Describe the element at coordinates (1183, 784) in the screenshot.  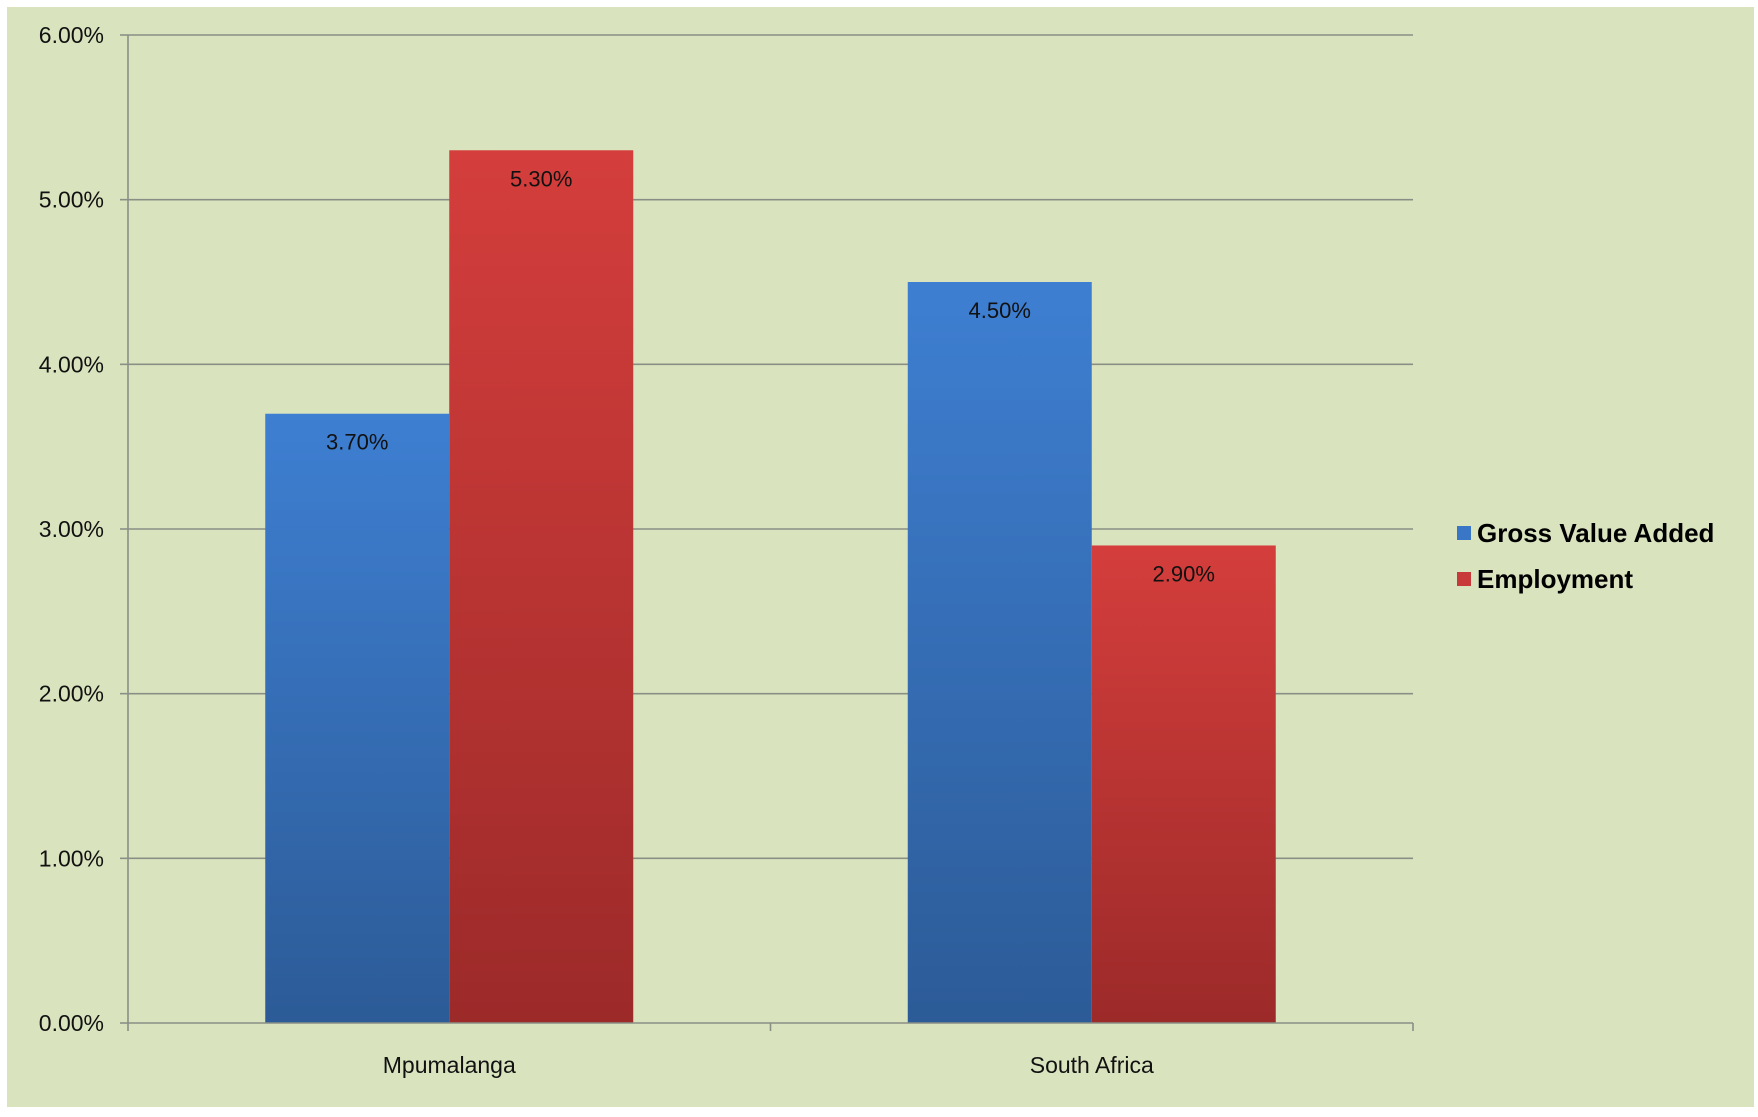
I see `bar-employment-south-africa` at that location.